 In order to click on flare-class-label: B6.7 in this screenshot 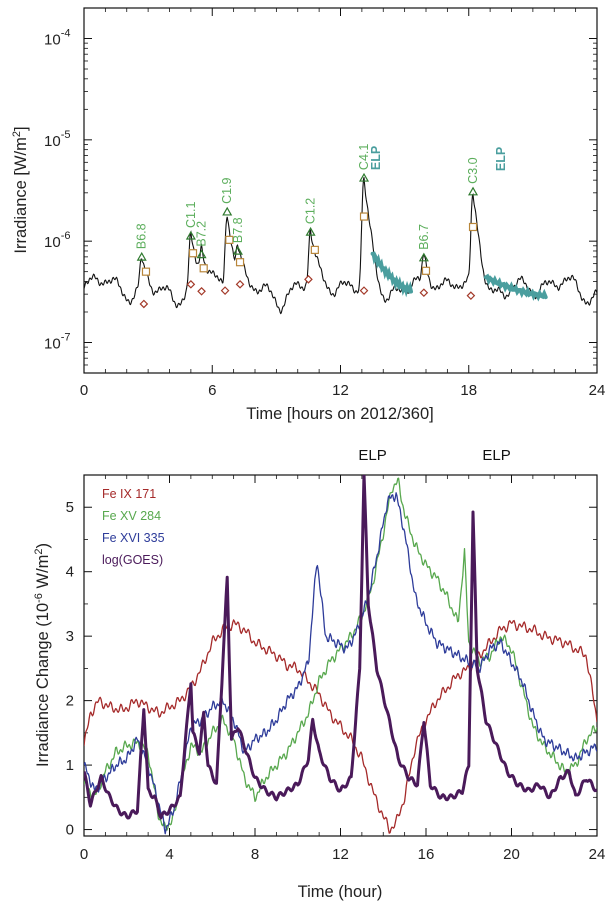, I will do `click(424, 237)`.